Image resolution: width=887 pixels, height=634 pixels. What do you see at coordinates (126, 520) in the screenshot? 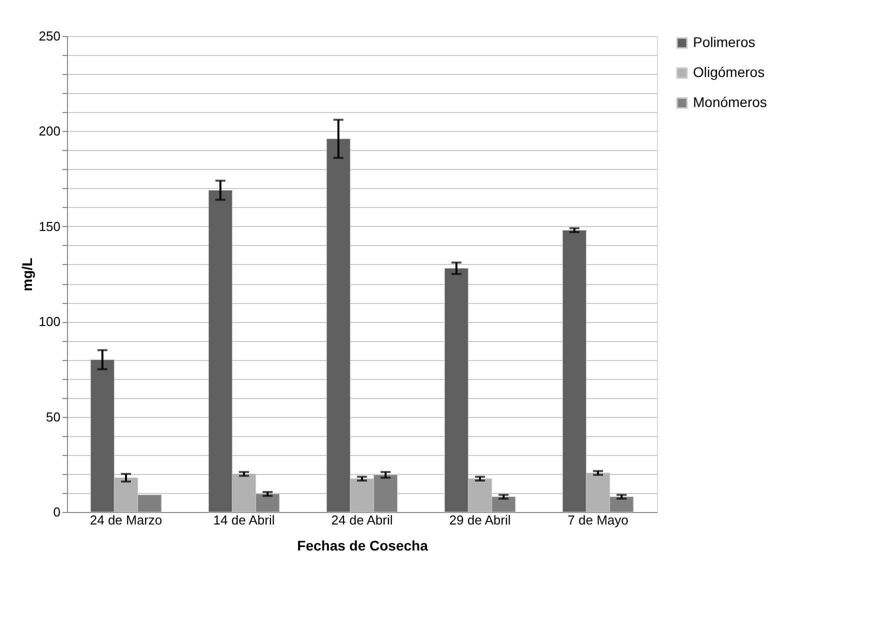
I see `x-tick-label: 24 de Marzo` at bounding box center [126, 520].